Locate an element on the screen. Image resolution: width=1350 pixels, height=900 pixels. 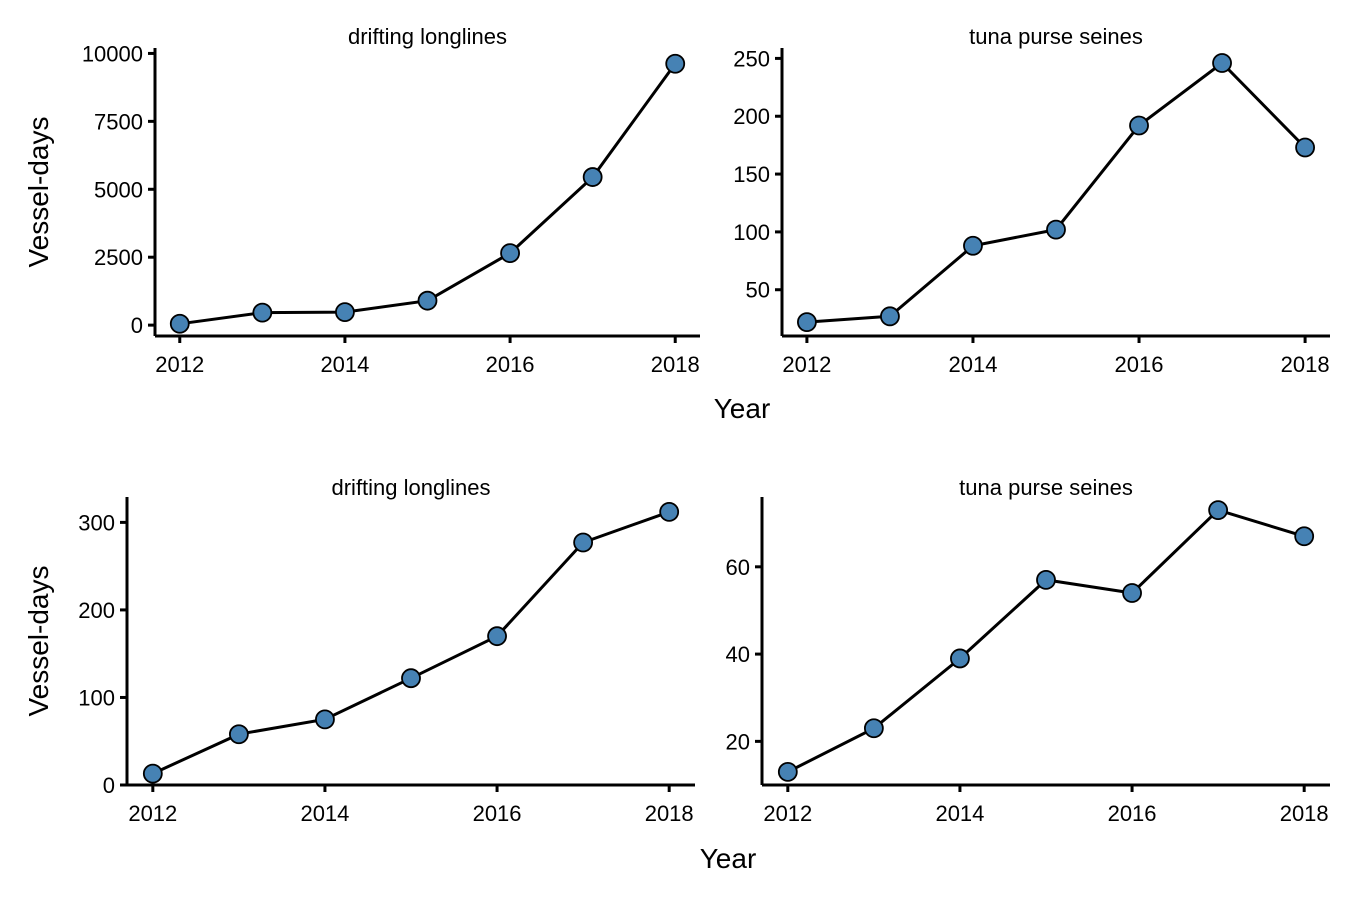
y-tick-label: 50 is located at coordinates (758, 290).